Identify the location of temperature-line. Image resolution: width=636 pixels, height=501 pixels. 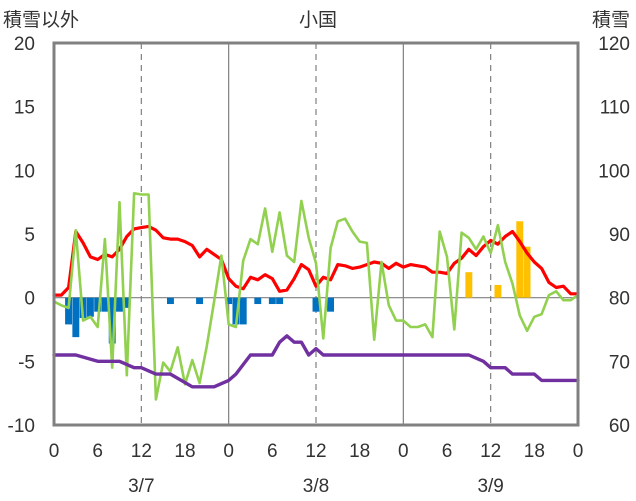
(316, 260).